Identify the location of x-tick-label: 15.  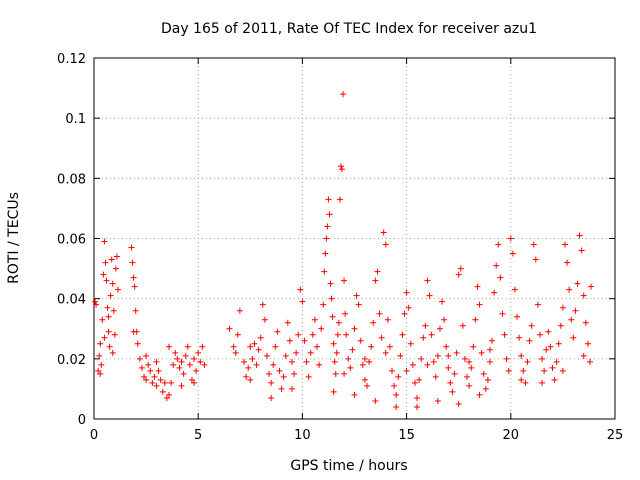
(406, 435).